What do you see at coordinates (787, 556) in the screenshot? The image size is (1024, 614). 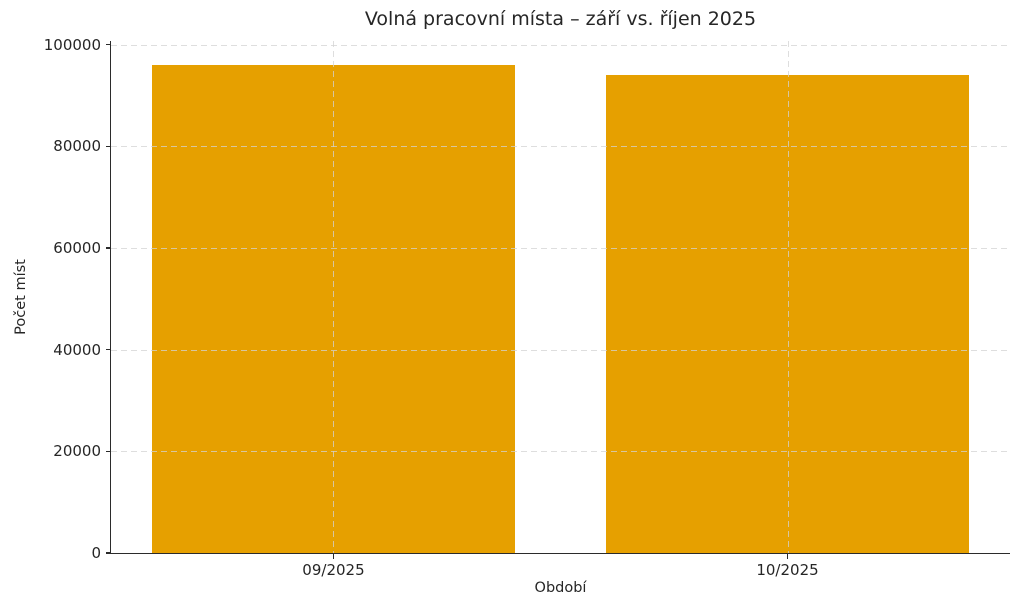 I see `x-tick-10/2025` at bounding box center [787, 556].